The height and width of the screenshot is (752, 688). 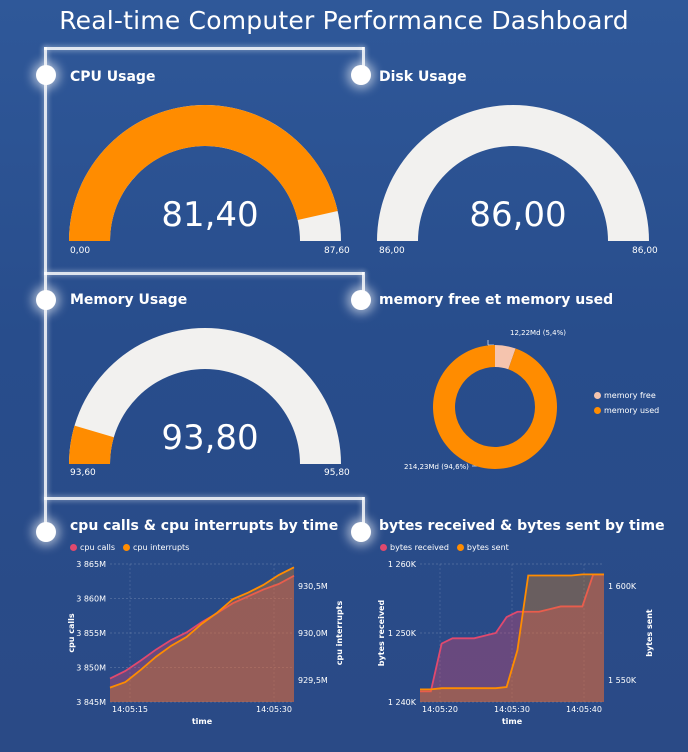 I want to click on timeline-node-memory, so click(x=46, y=300).